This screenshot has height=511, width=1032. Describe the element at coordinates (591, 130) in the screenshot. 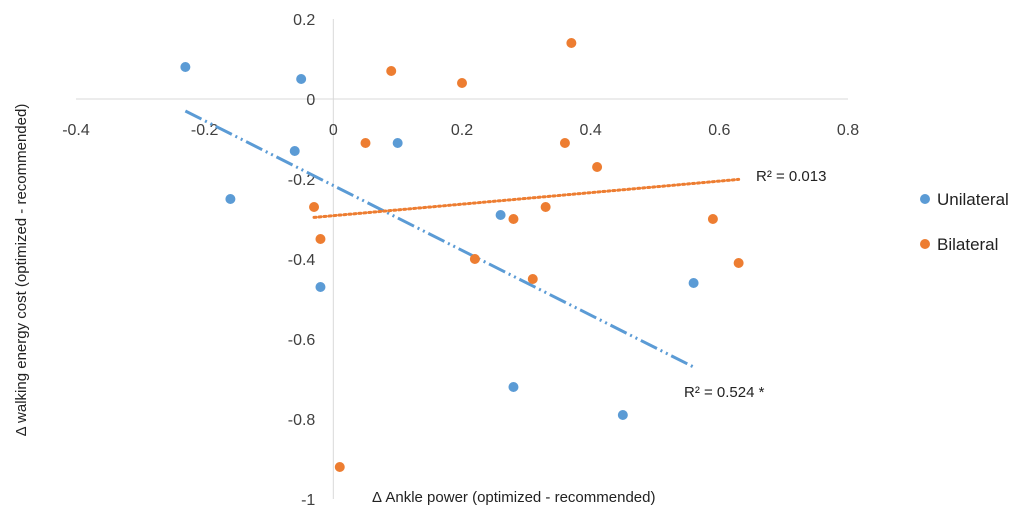

I see `x-tick-label: 0.4` at that location.